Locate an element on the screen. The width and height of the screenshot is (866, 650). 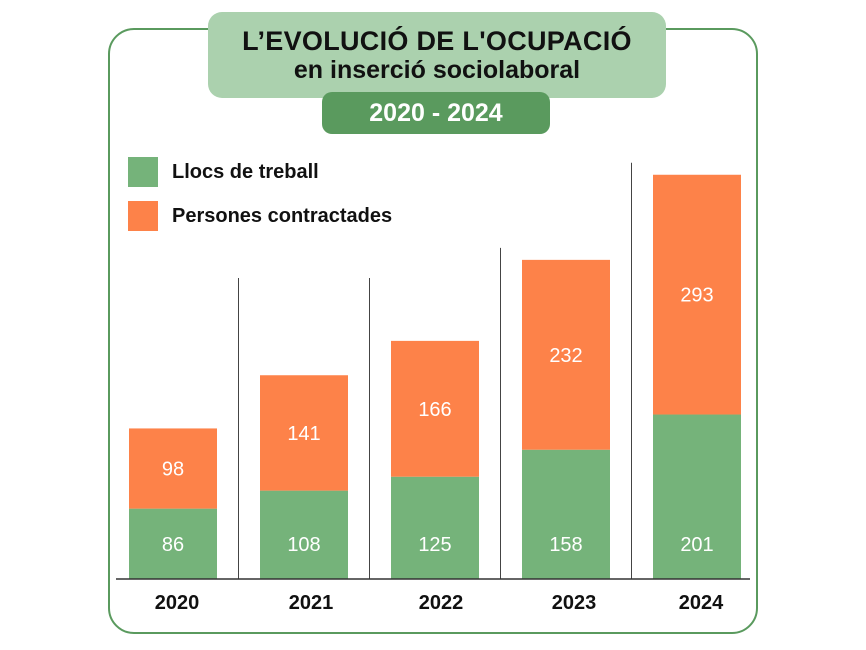
bar-llocs-2022 is located at coordinates (435, 527).